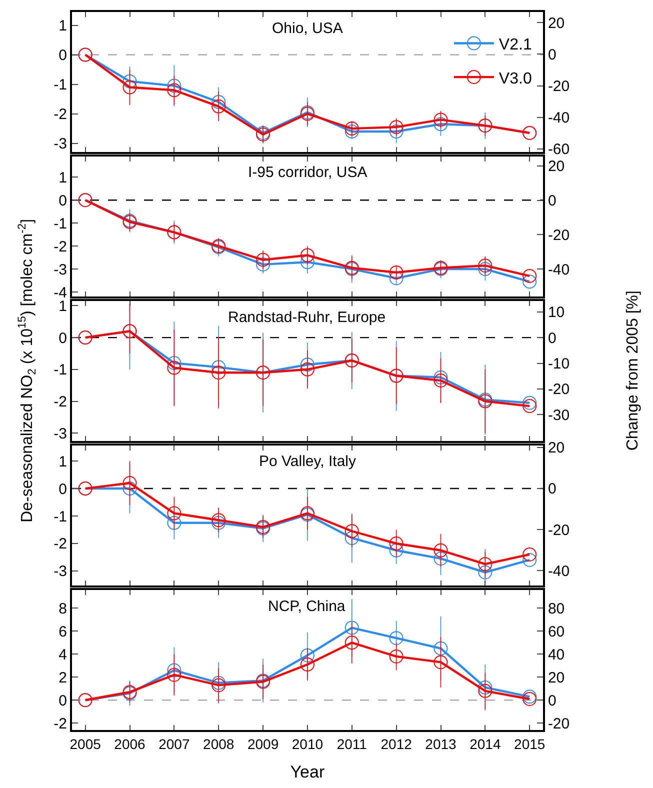 The width and height of the screenshot is (653, 788). I want to click on x-tick-label: 2015, so click(530, 744).